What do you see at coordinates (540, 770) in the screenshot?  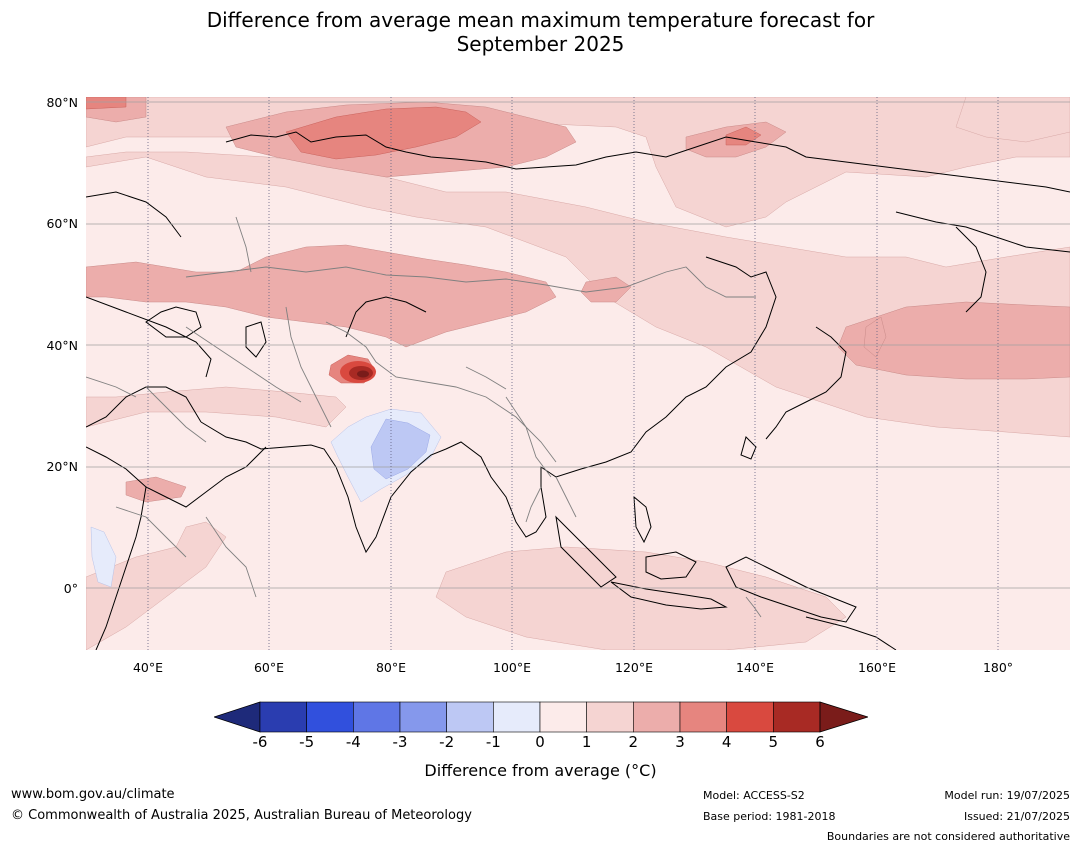 I see `colorbar-label: Difference from average (°C)` at bounding box center [540, 770].